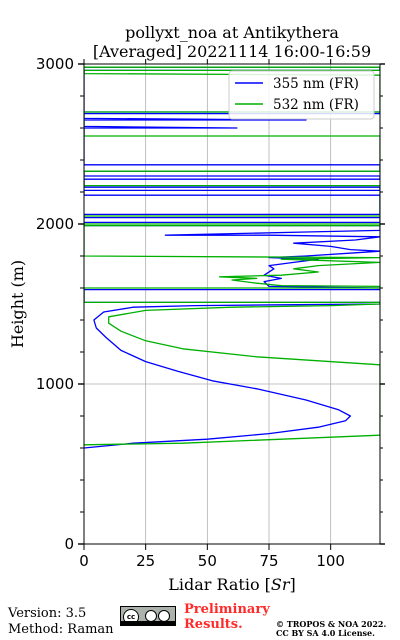 Image resolution: width=400 pixels, height=640 pixels. Describe the element at coordinates (61, 629) in the screenshot. I see `method-text: Method: Raman` at that location.